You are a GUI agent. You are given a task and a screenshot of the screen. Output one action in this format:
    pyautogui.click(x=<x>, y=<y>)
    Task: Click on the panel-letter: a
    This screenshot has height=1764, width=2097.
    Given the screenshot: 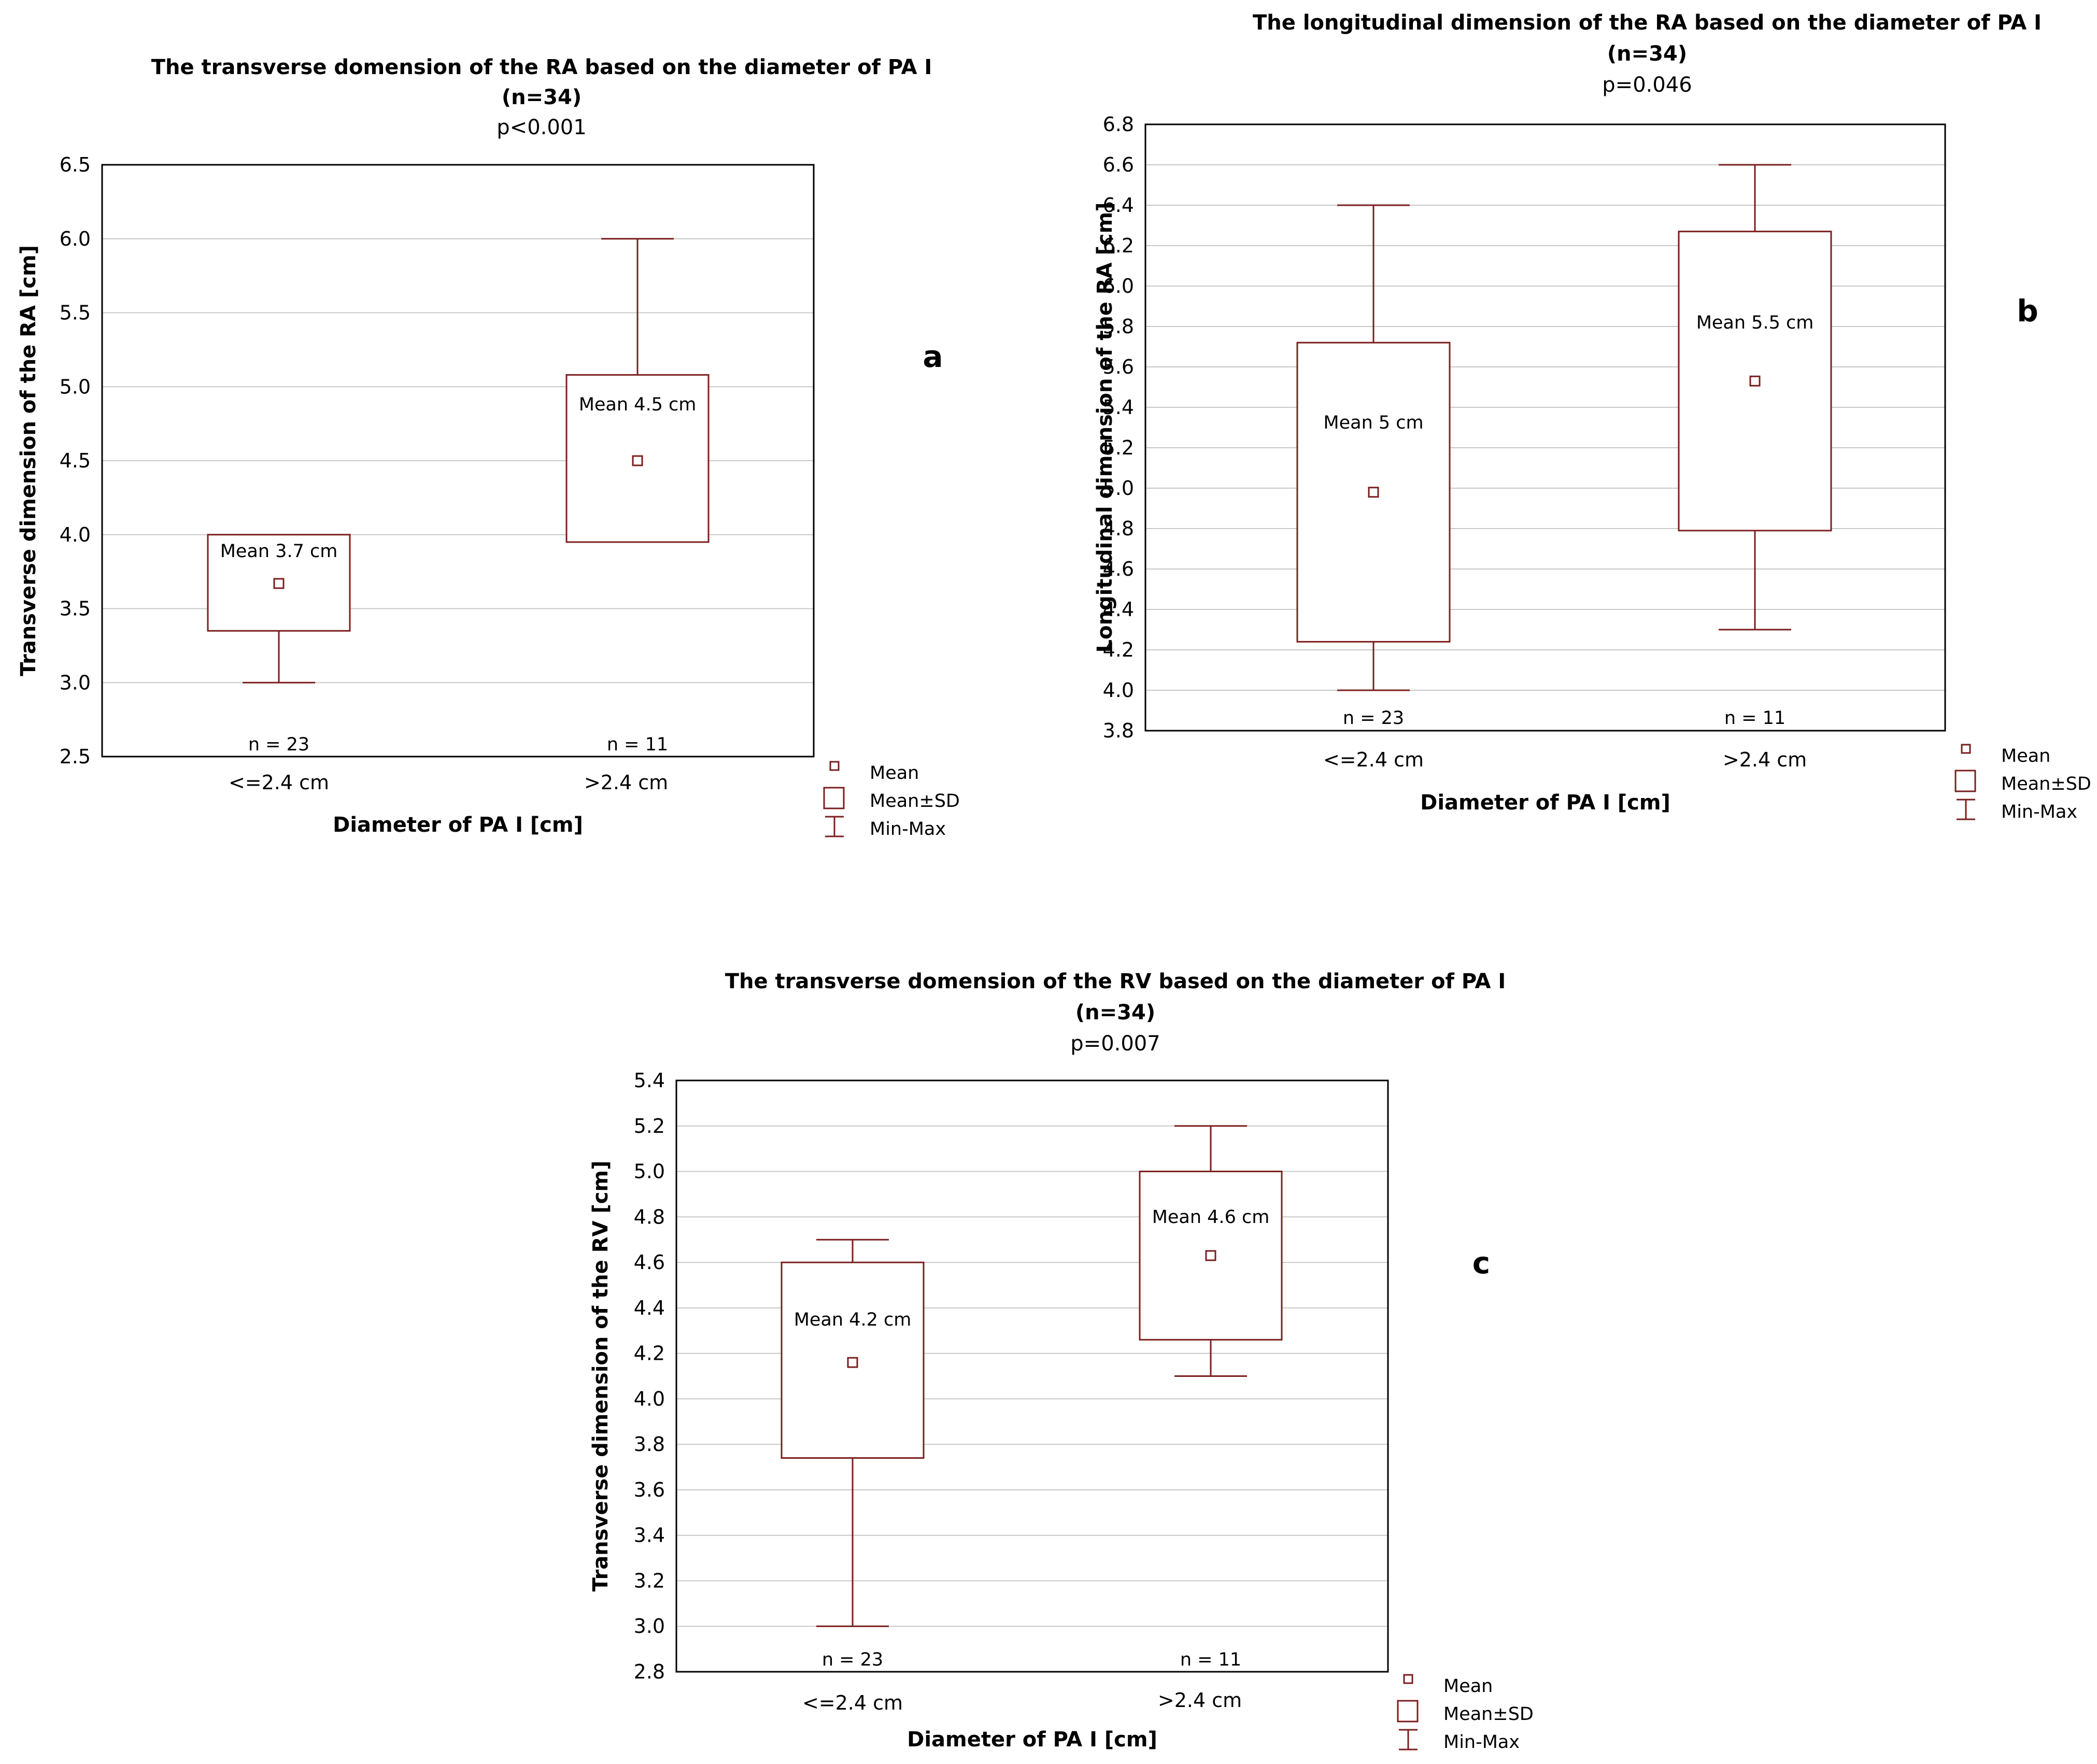 What is the action you would take?
    pyautogui.click(x=933, y=356)
    